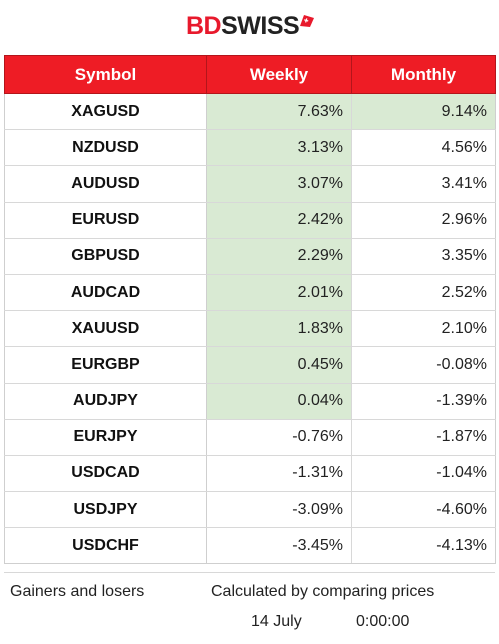 This screenshot has width=499, height=644. I want to click on table-row: USDCAD -1.31% -1.04%, so click(250, 474).